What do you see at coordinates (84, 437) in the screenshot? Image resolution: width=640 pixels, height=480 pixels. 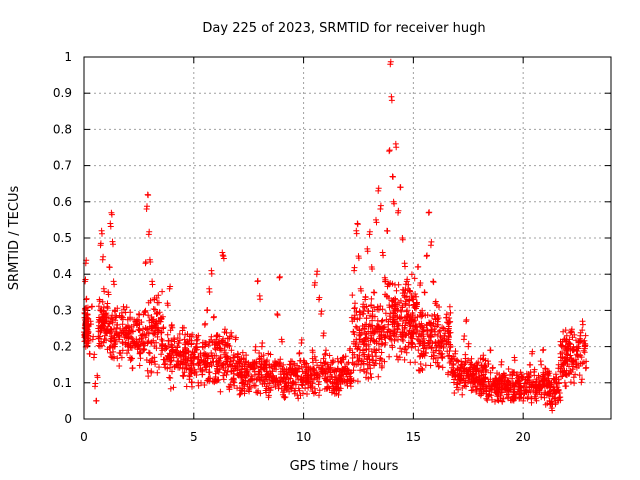 I see `x-tick-label: 0` at bounding box center [84, 437].